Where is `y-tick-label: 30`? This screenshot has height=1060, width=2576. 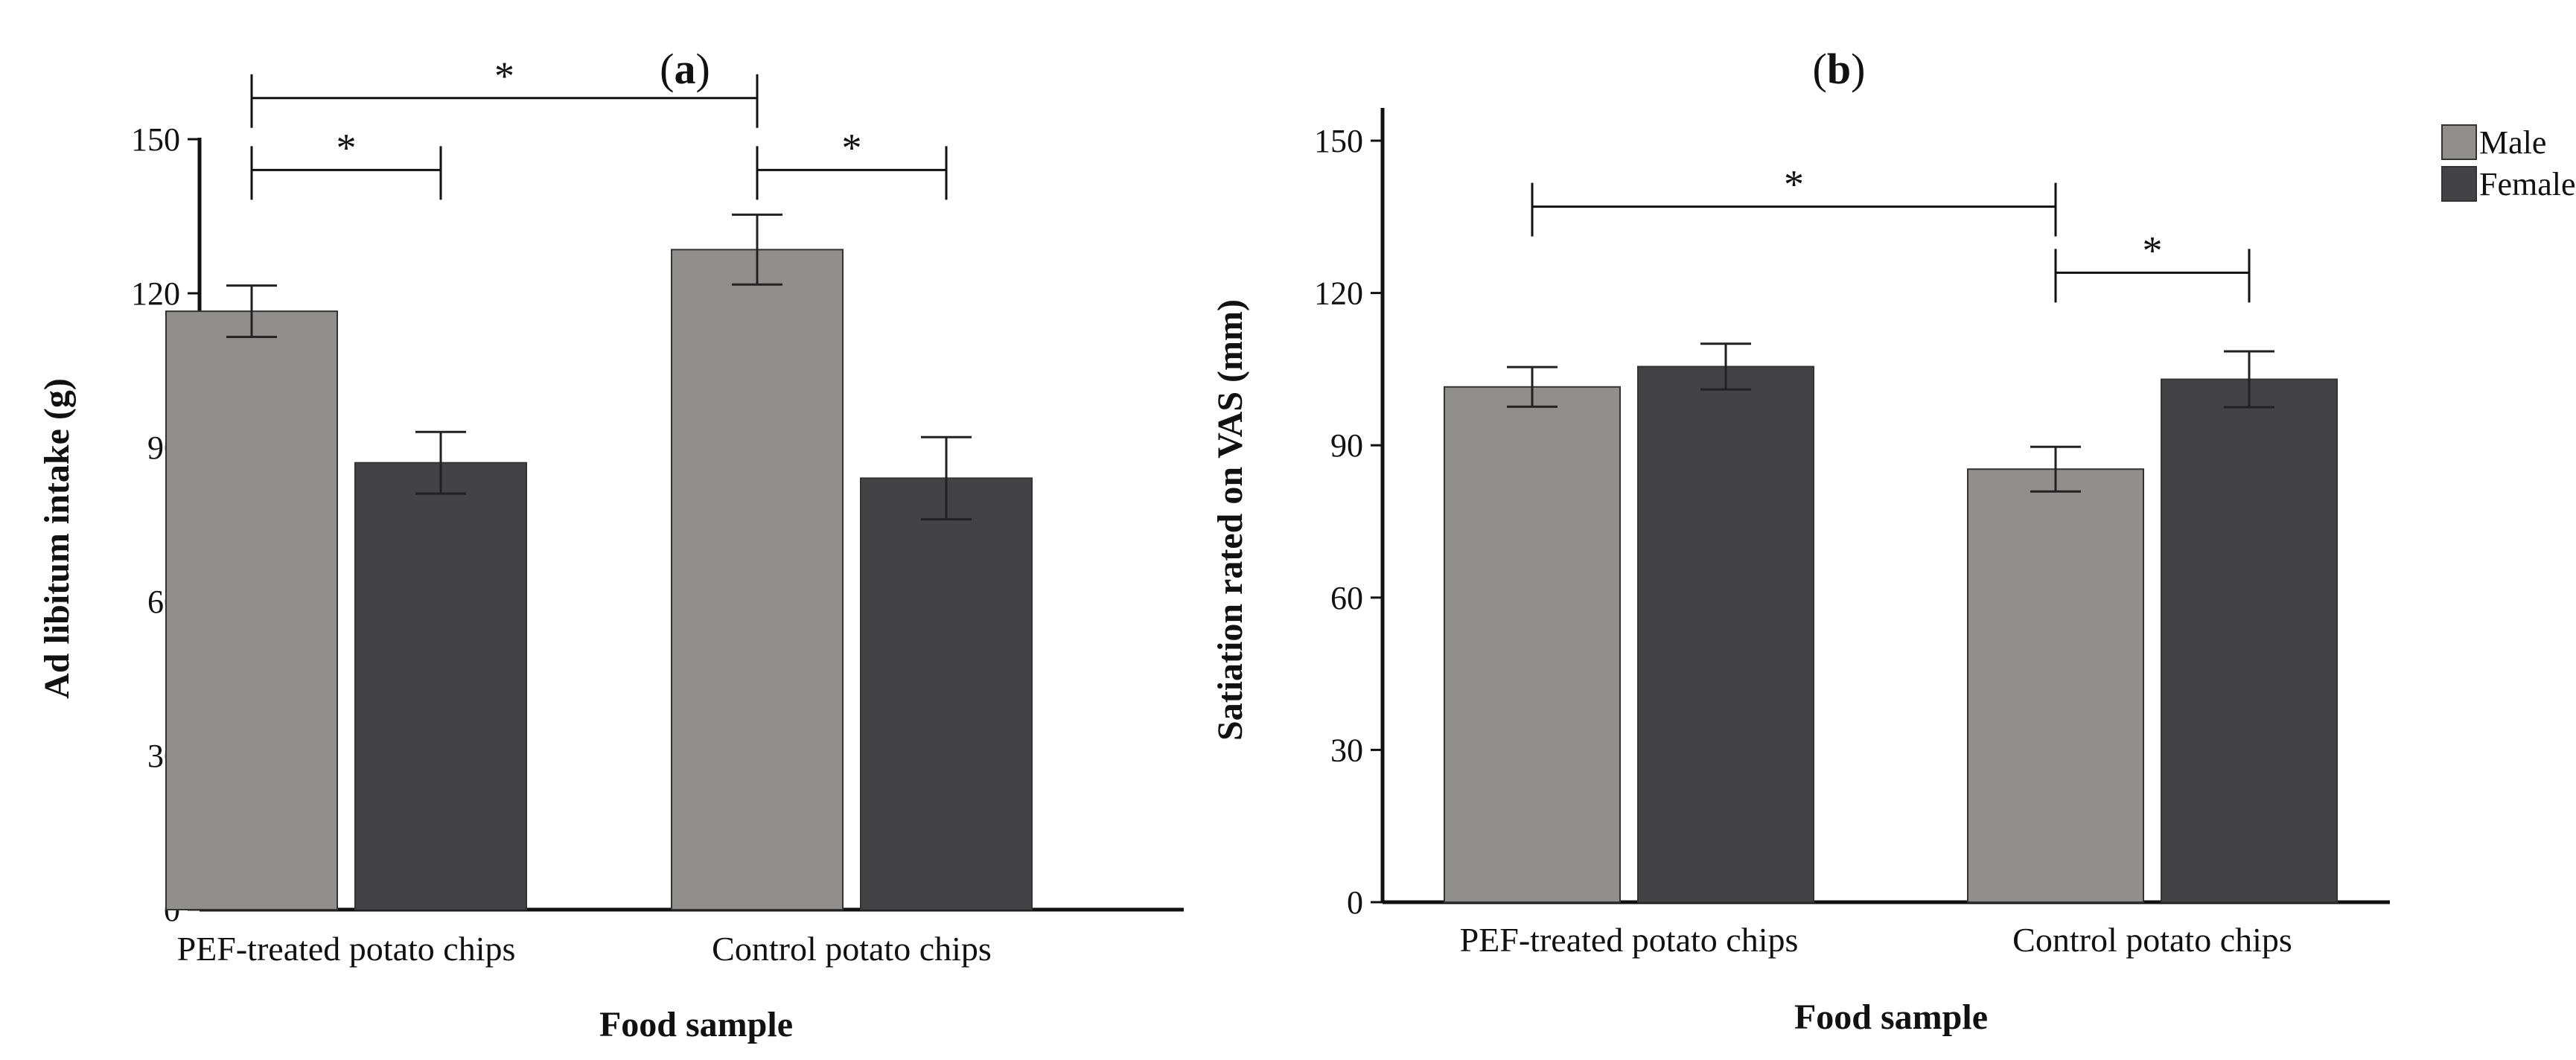 y-tick-label: 30 is located at coordinates (1346, 750).